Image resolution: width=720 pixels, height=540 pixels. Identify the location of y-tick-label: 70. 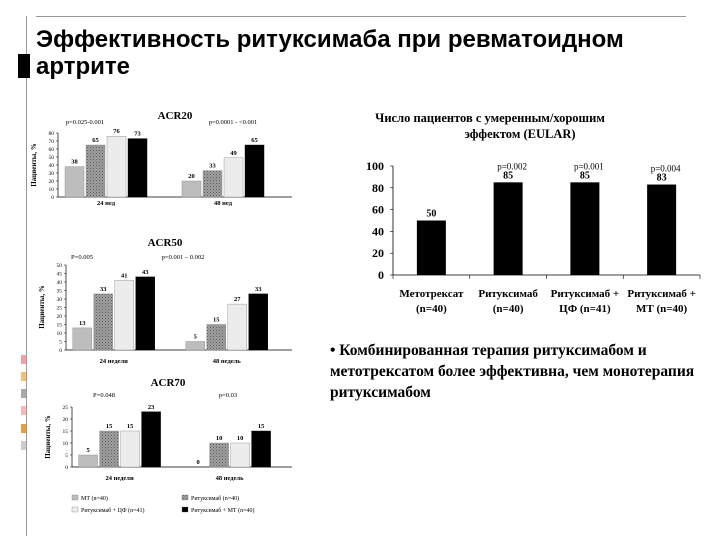
(52, 142).